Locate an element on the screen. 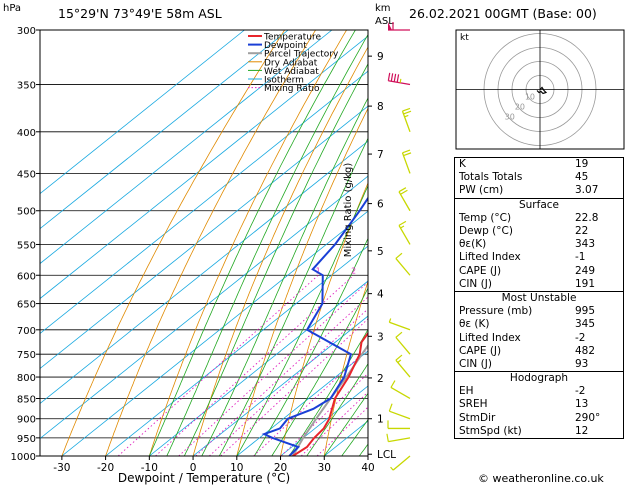 This screenshot has width=629, height=486. pressure-tick-label: 550 is located at coordinates (26, 245).